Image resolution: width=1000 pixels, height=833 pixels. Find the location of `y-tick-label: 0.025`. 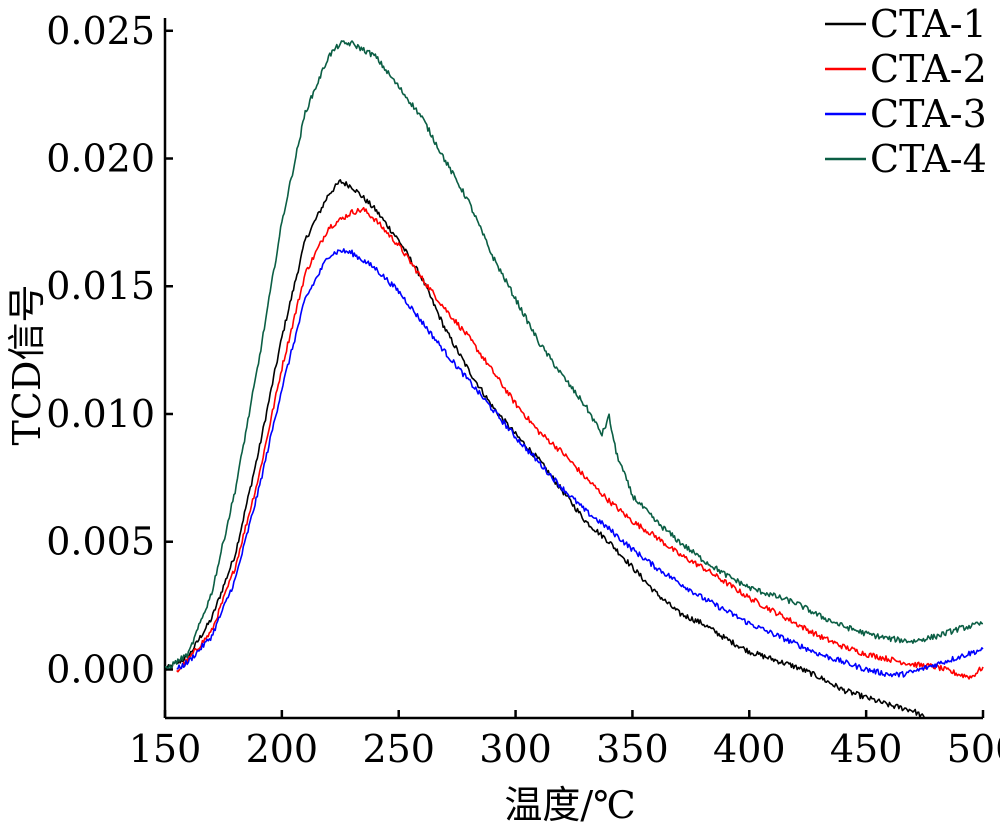

y-tick-label: 0.025 is located at coordinates (100, 31).